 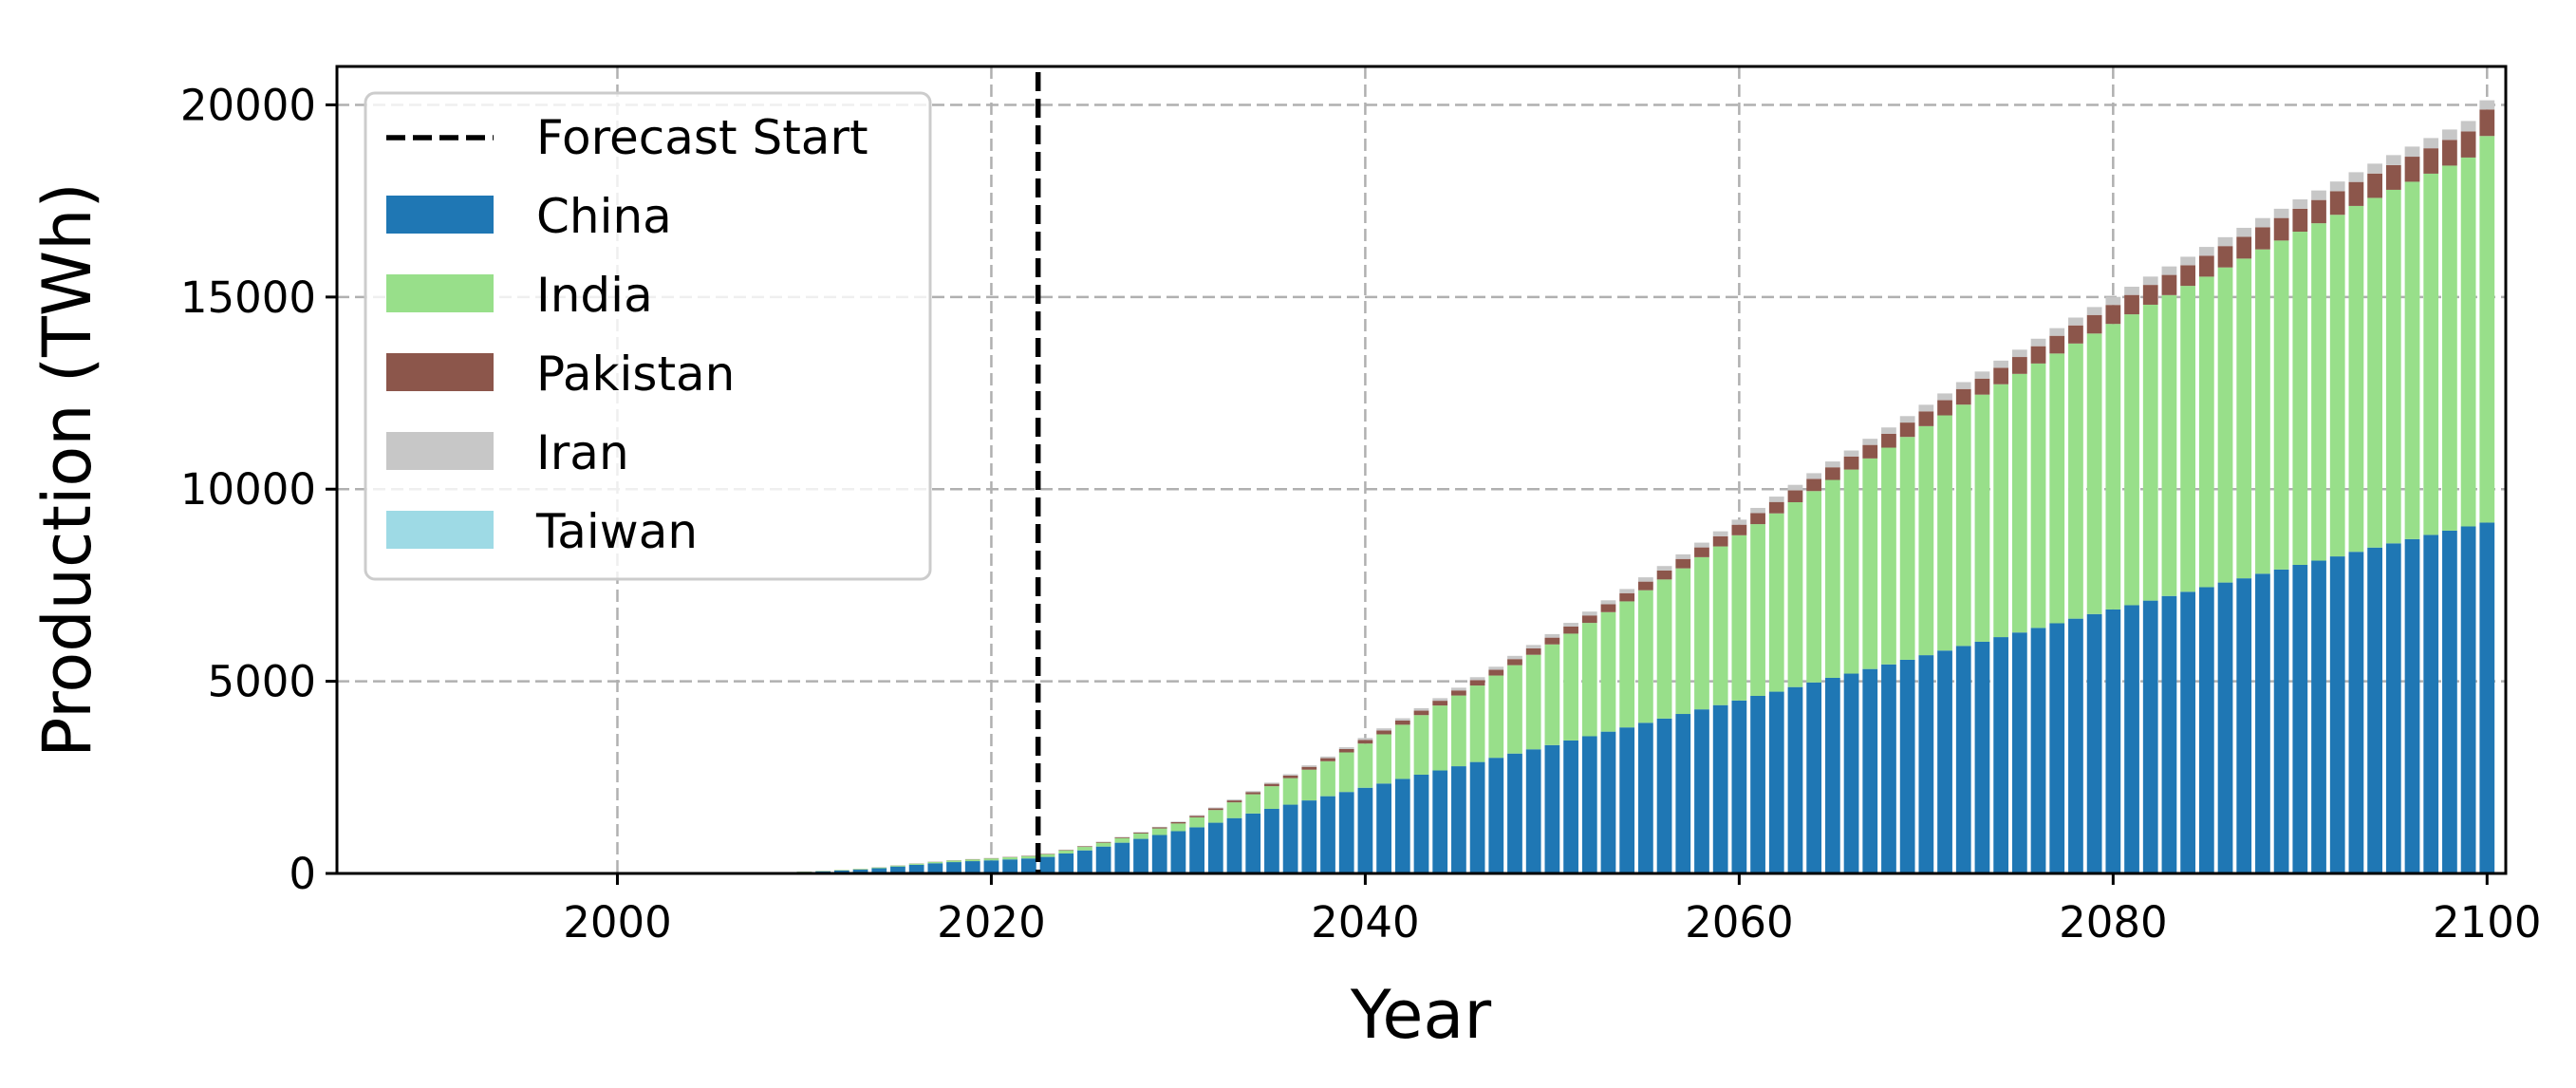 I want to click on y-tick-label: 10000, so click(x=248, y=490).